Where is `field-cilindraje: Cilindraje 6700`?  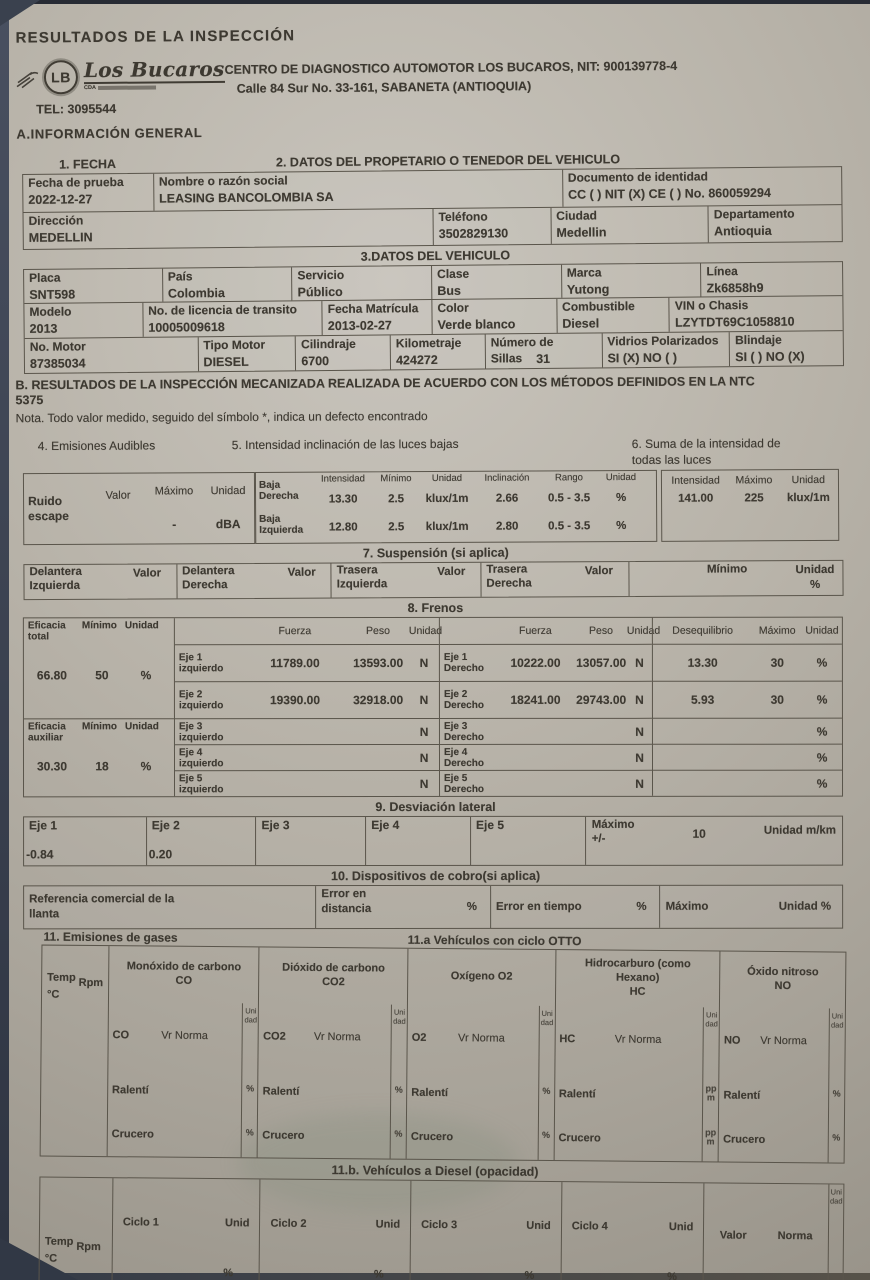 field-cilindraje: Cilindraje 6700 is located at coordinates (343, 352).